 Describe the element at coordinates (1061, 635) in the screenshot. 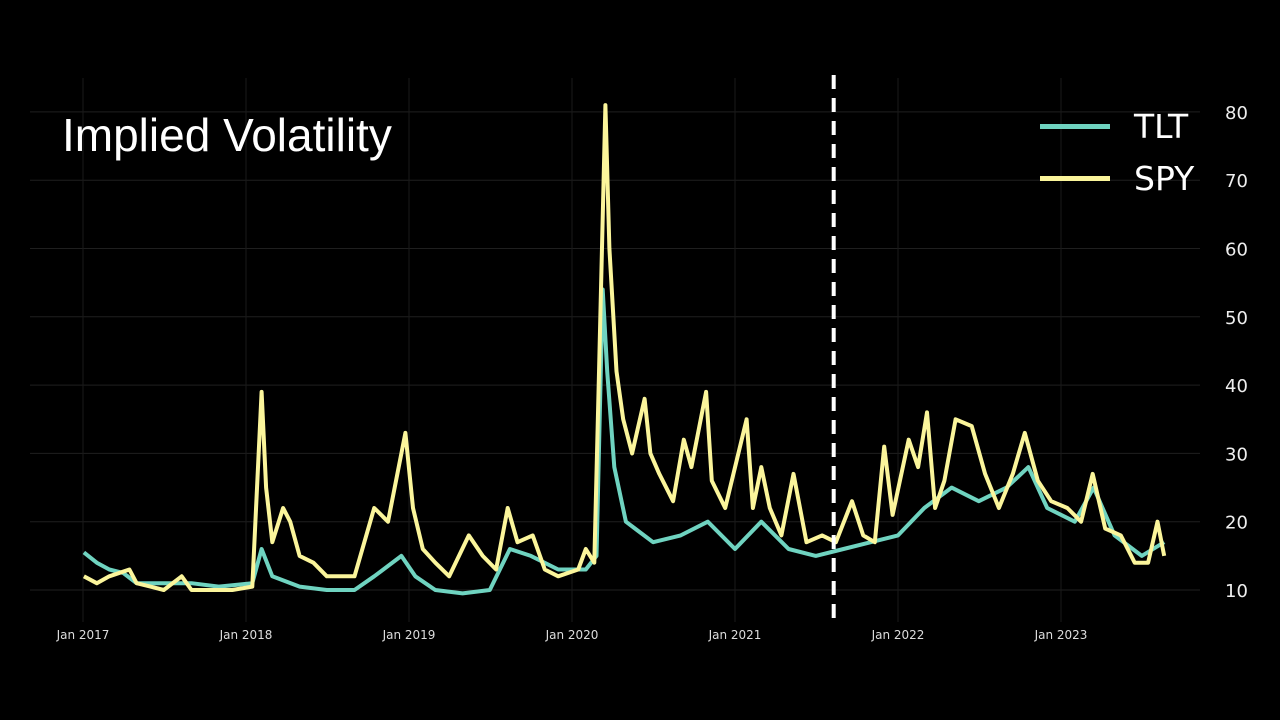

I see `x-tick-label: Jan 2023` at that location.